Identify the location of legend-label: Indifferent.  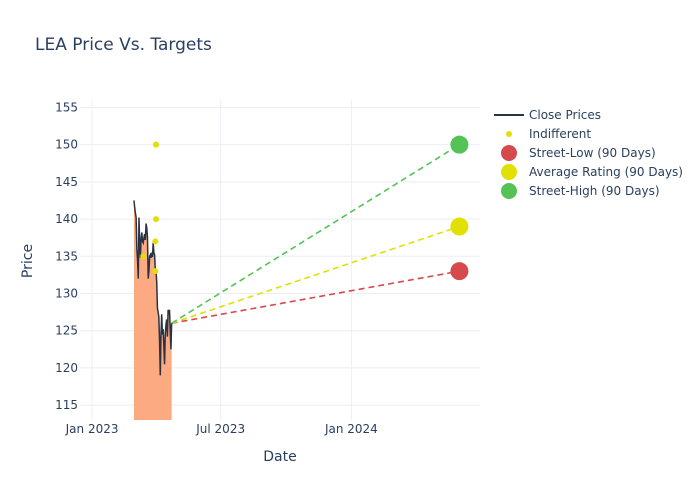
(560, 134).